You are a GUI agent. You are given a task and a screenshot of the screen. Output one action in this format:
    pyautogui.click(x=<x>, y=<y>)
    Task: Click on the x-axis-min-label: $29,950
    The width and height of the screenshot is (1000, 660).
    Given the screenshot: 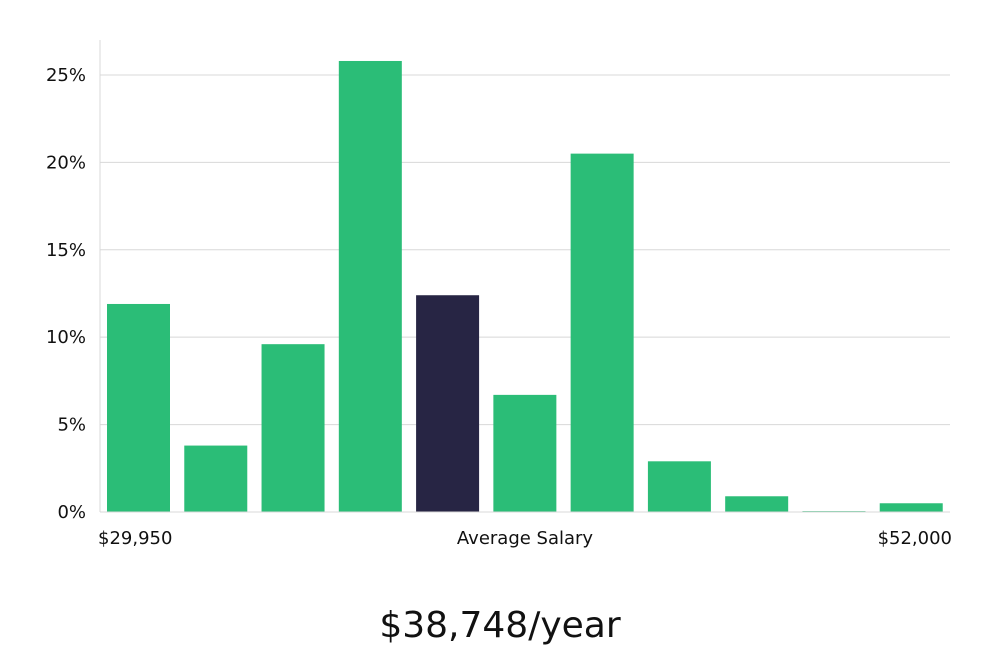 What is the action you would take?
    pyautogui.click(x=135, y=538)
    